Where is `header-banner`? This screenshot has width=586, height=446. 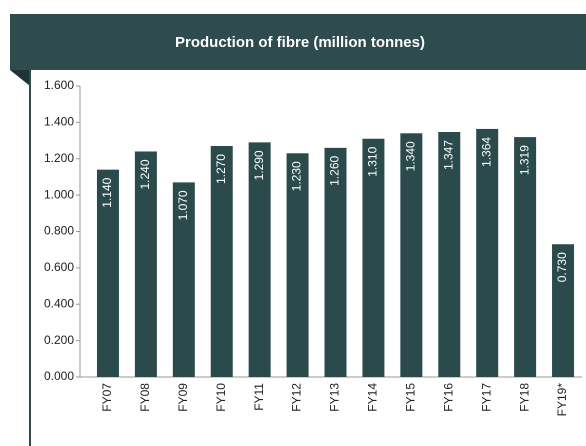 header-banner is located at coordinates (298, 42).